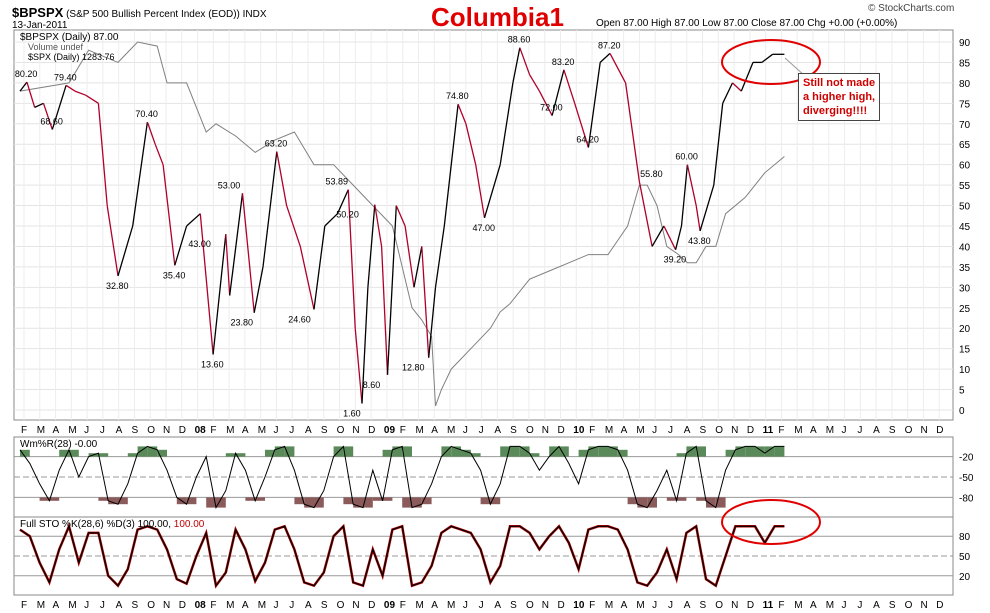  Describe the element at coordinates (65, 77) in the screenshot. I see `bp-data-label: 79.40` at that location.